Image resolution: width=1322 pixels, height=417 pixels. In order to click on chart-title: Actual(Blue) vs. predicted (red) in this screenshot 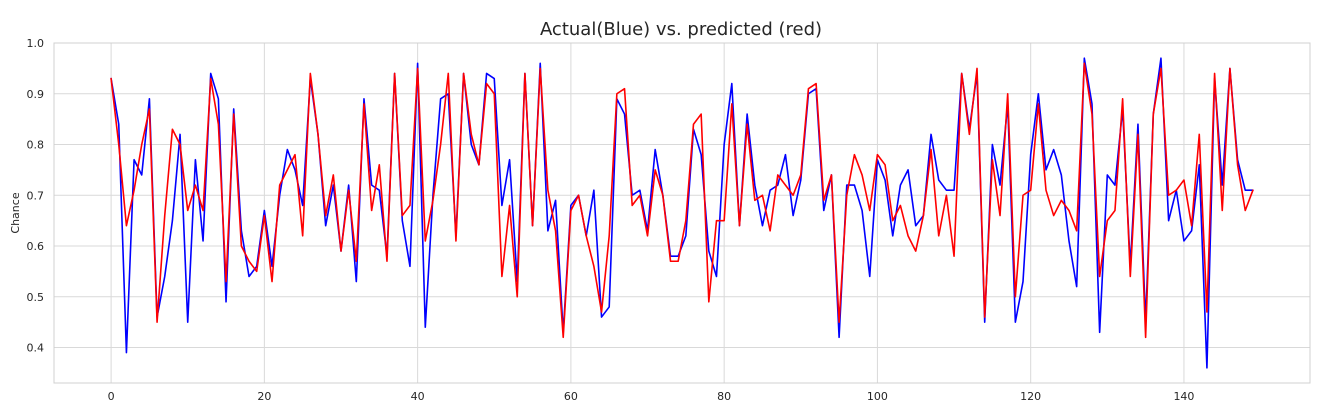, I will do `click(681, 29)`.